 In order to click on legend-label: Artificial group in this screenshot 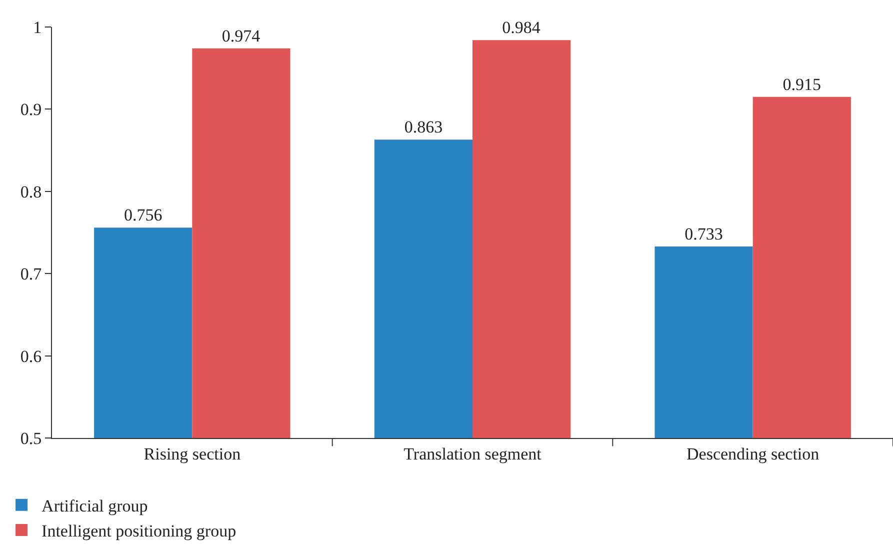, I will do `click(95, 506)`.